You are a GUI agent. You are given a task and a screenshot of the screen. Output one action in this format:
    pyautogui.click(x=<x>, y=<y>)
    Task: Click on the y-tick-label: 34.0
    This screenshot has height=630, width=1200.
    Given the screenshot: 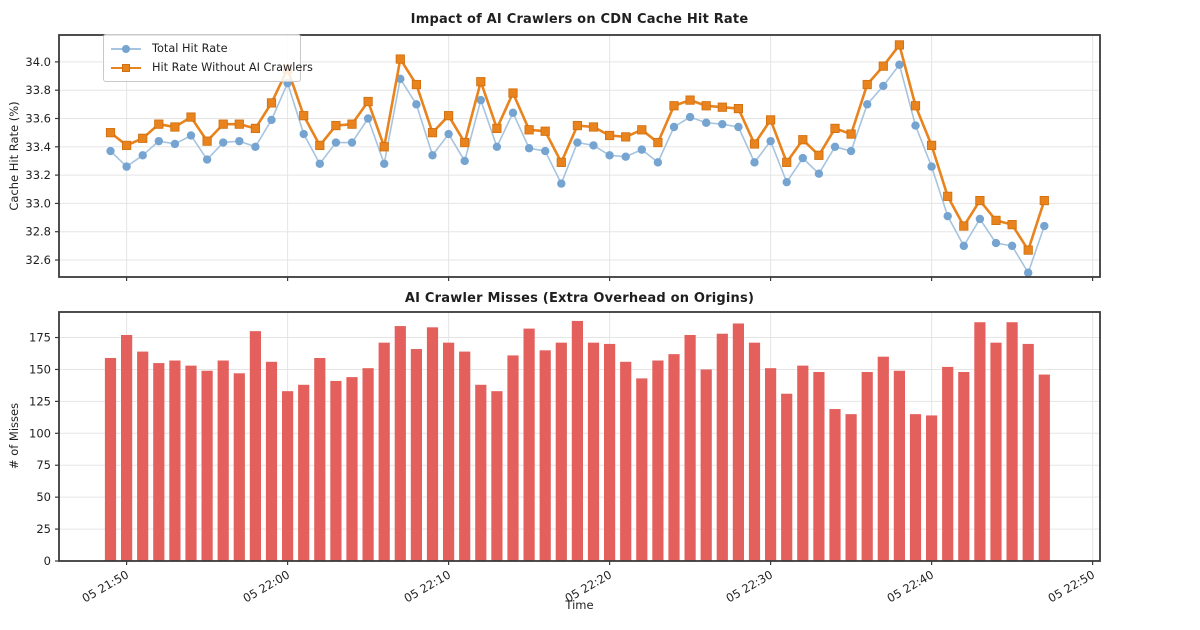 What is the action you would take?
    pyautogui.click(x=38, y=62)
    